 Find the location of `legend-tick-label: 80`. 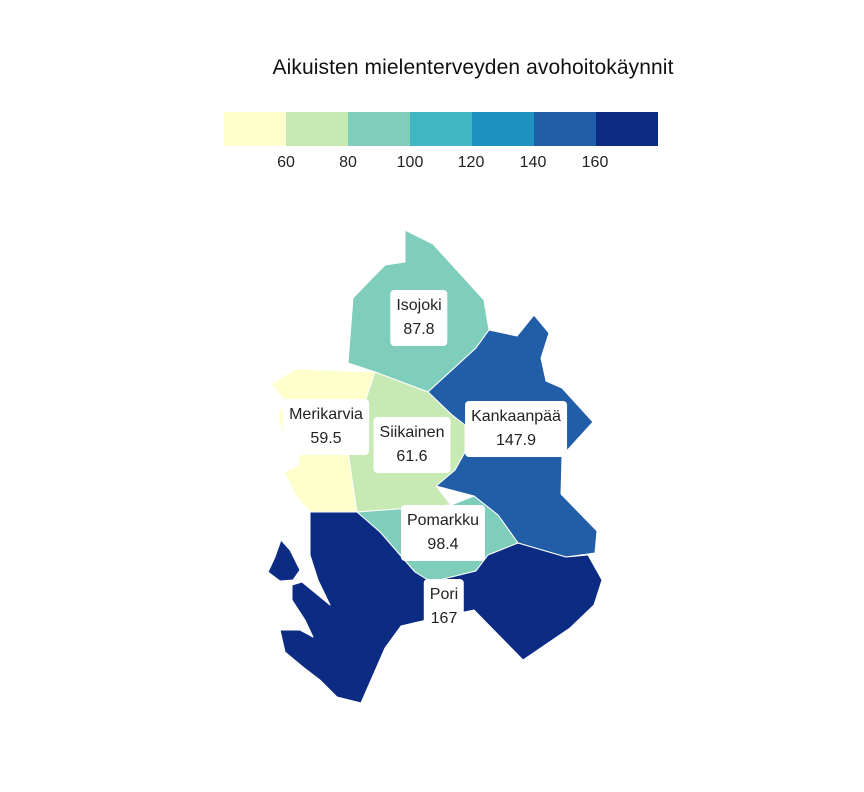

legend-tick-label: 80 is located at coordinates (348, 162).